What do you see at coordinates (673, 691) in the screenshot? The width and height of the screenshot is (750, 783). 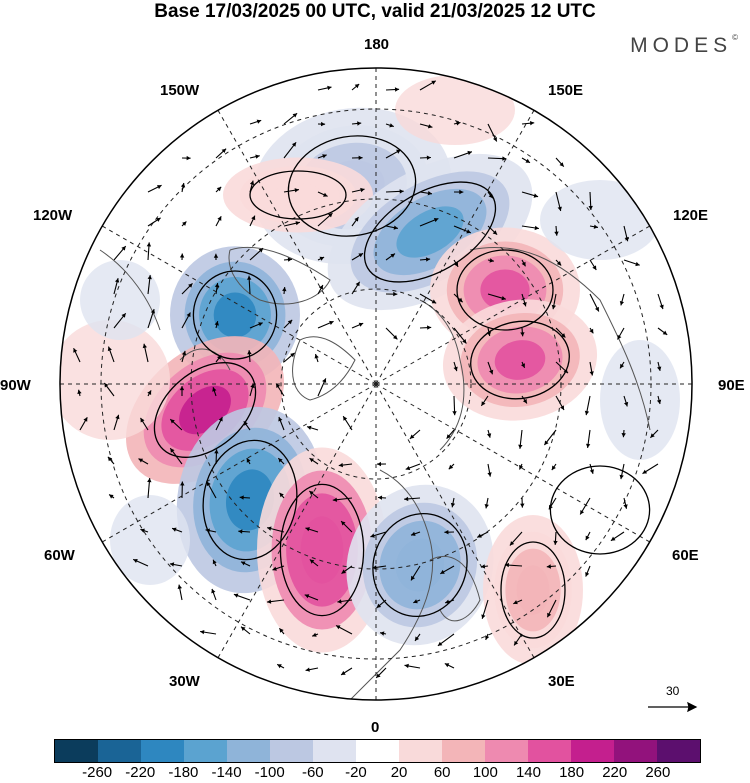 I see `reference-wind-speed: 30` at bounding box center [673, 691].